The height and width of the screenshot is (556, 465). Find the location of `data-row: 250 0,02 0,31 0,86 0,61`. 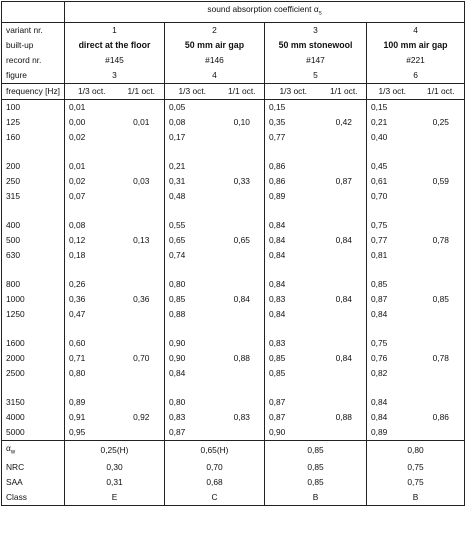

data-row: 250 0,02 0,31 0,86 0,61 is located at coordinates (233, 181).